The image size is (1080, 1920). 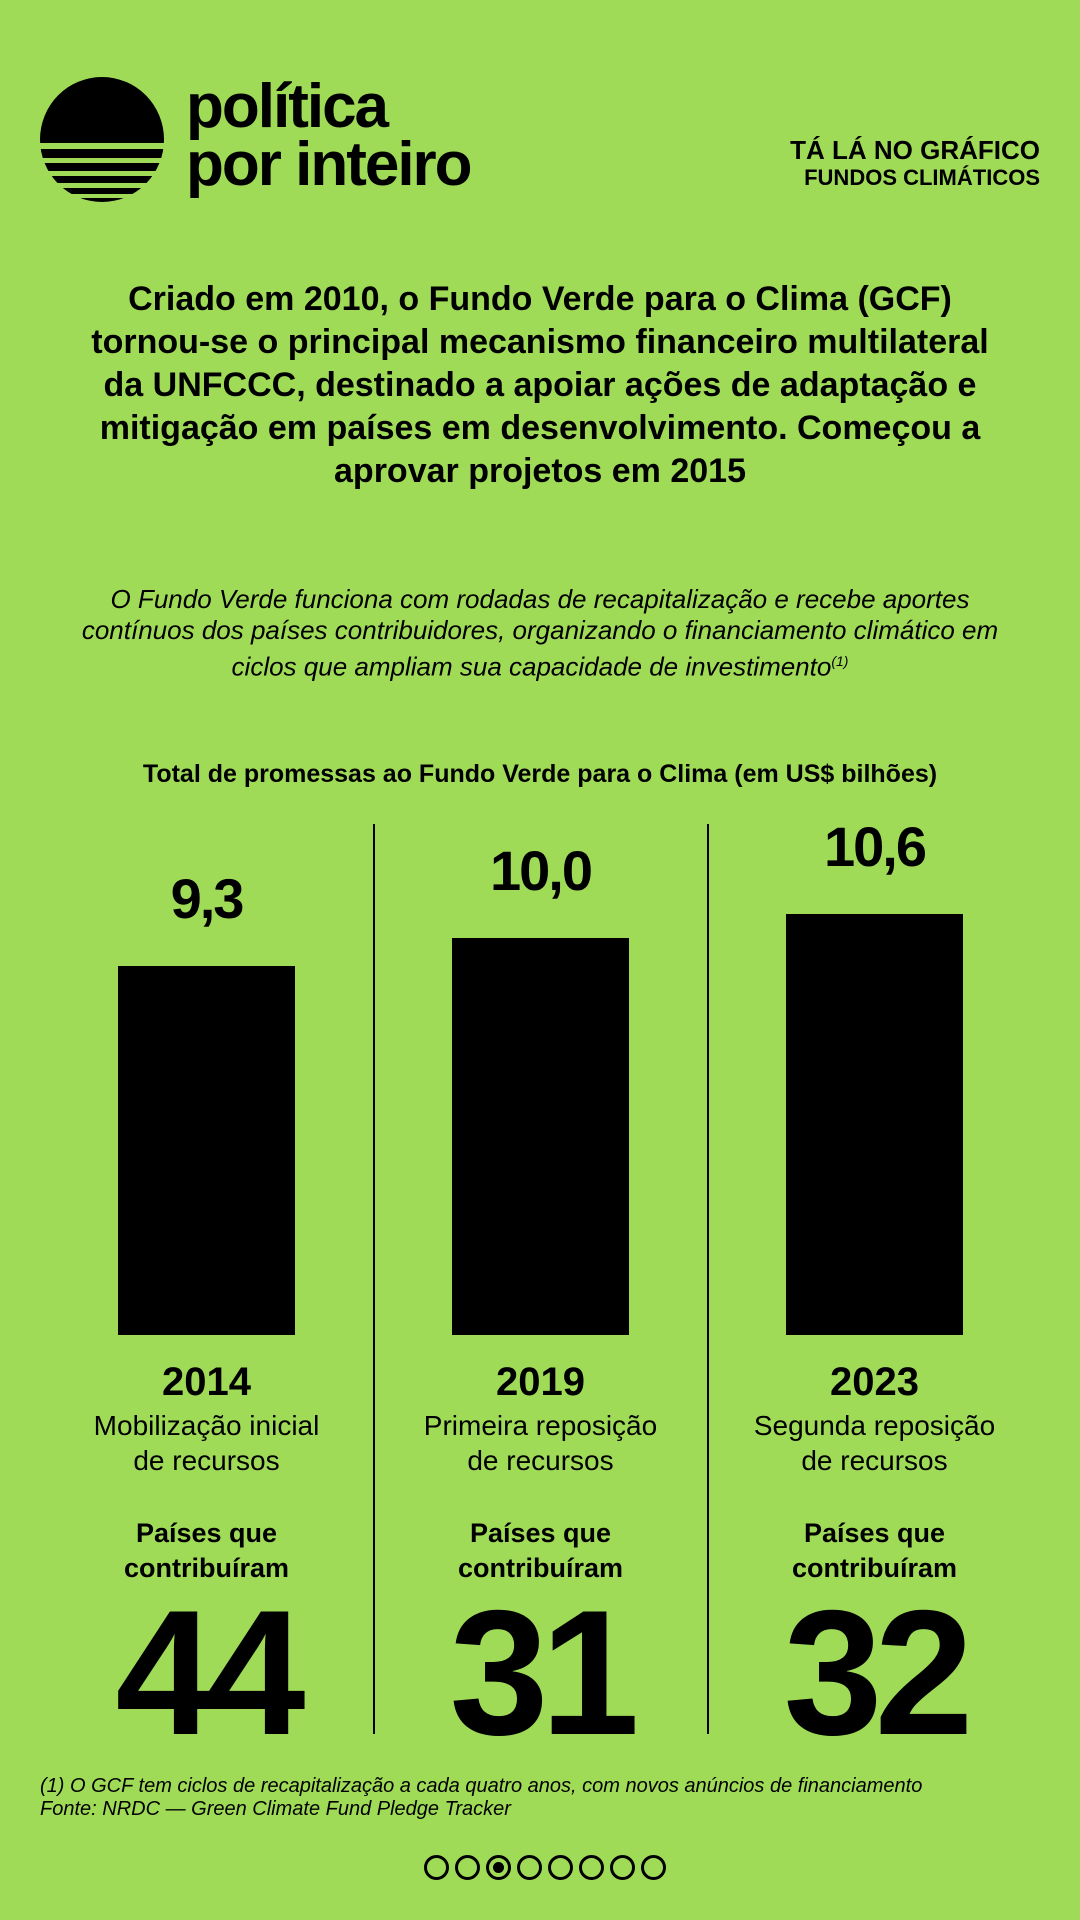 I want to click on logo-icon, so click(x=102, y=139).